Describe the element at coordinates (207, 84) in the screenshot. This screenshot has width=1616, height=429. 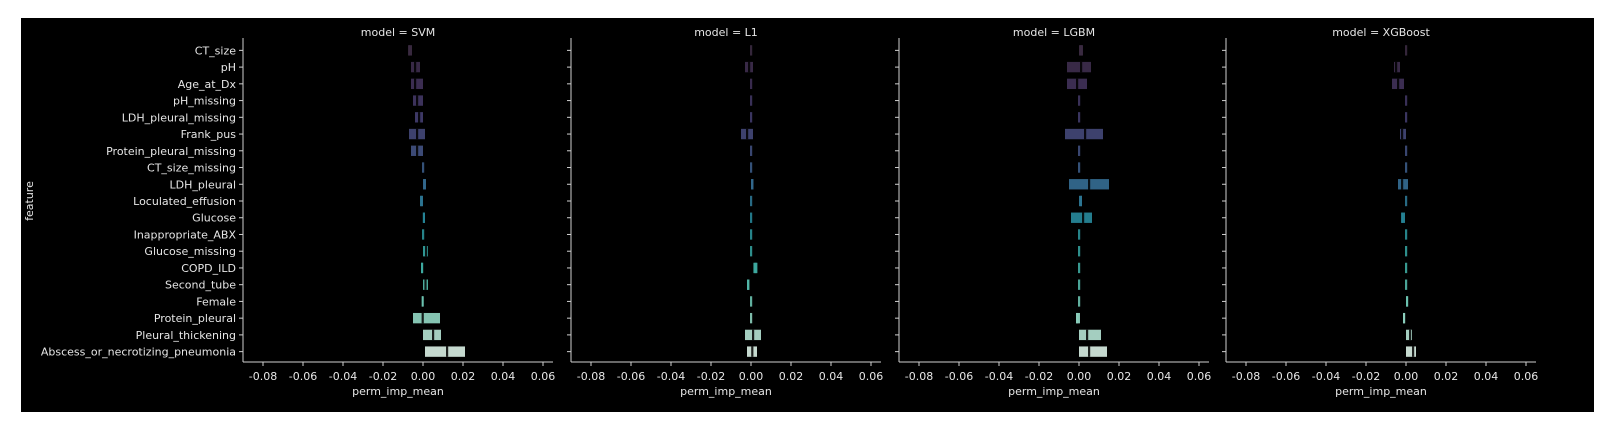
I see `feature-label: Age_at_Dx` at that location.